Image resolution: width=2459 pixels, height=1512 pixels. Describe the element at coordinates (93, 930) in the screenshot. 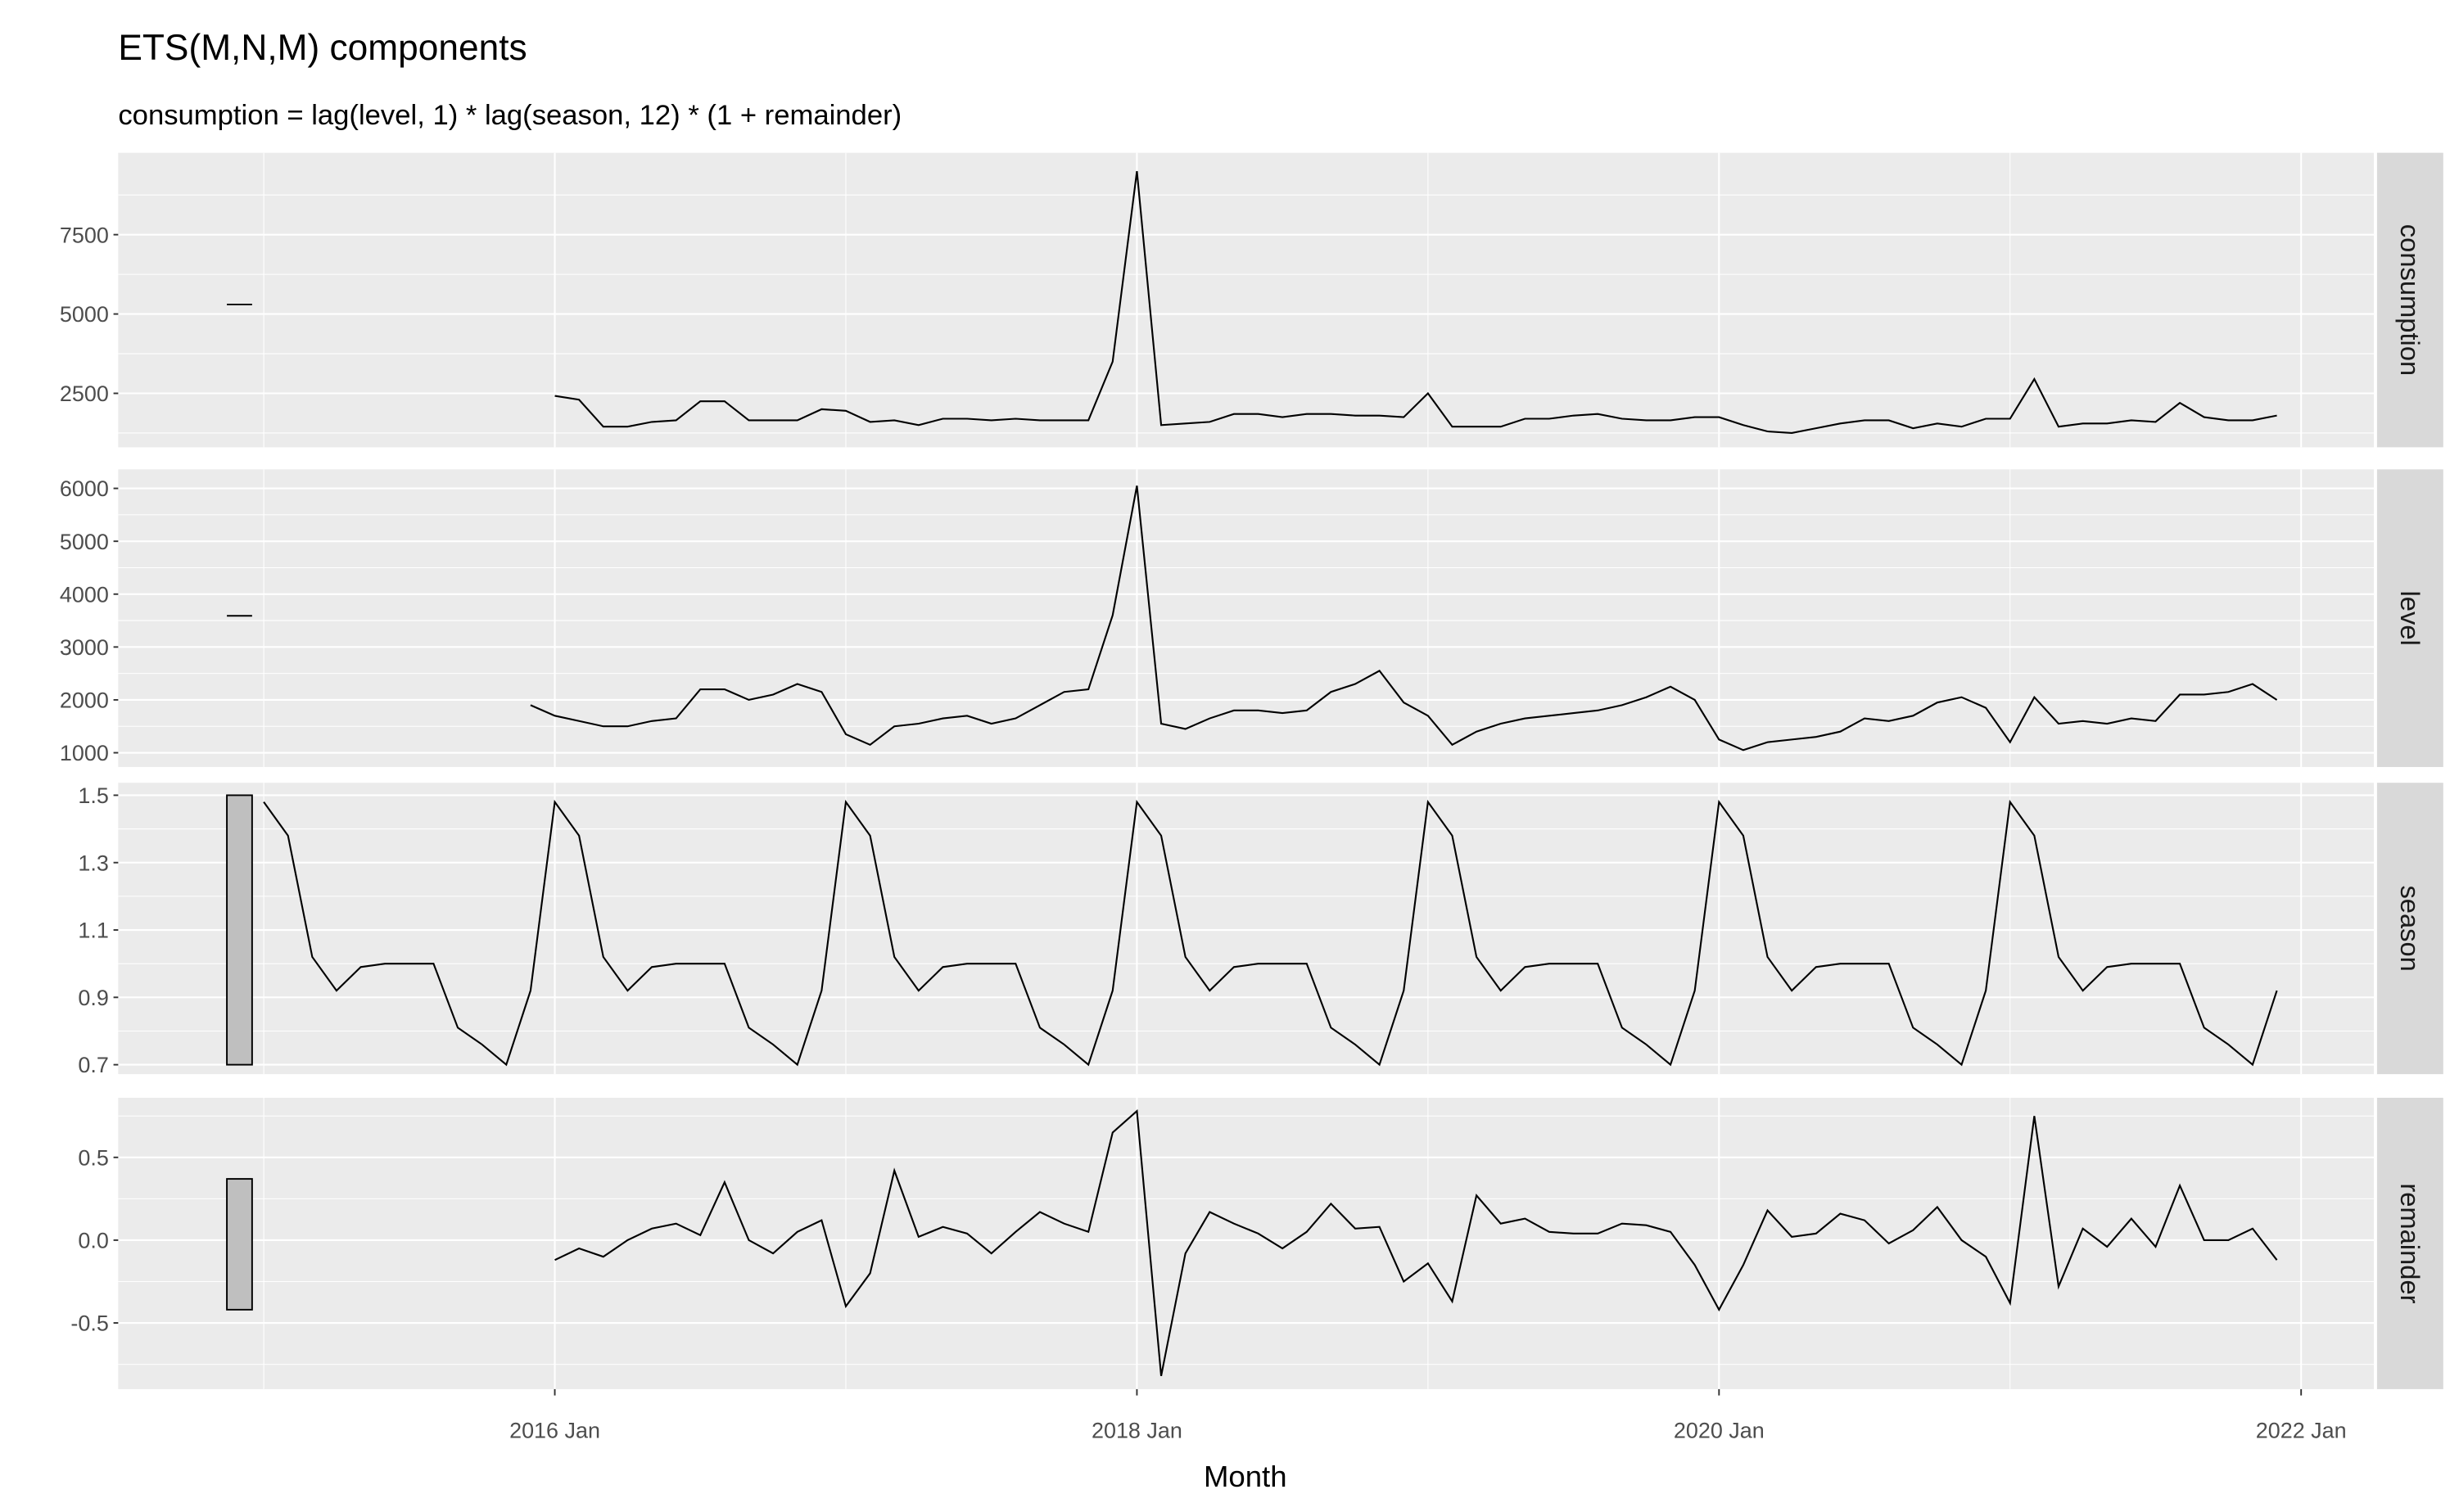

I see `y-tick-label: 1.1` at that location.